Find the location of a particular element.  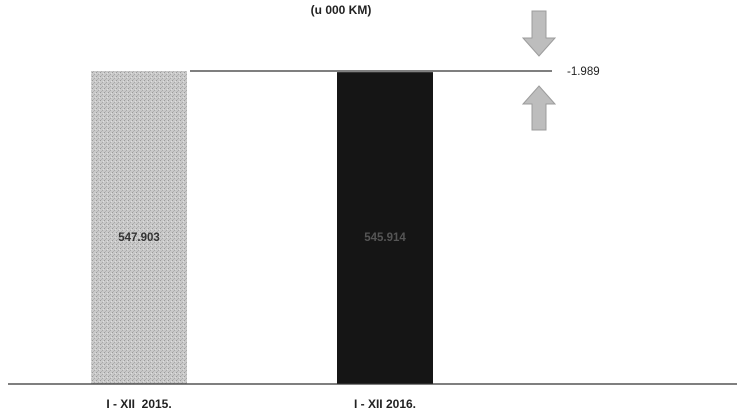

chart-unit-title: (u 000 KM) is located at coordinates (341, 10).